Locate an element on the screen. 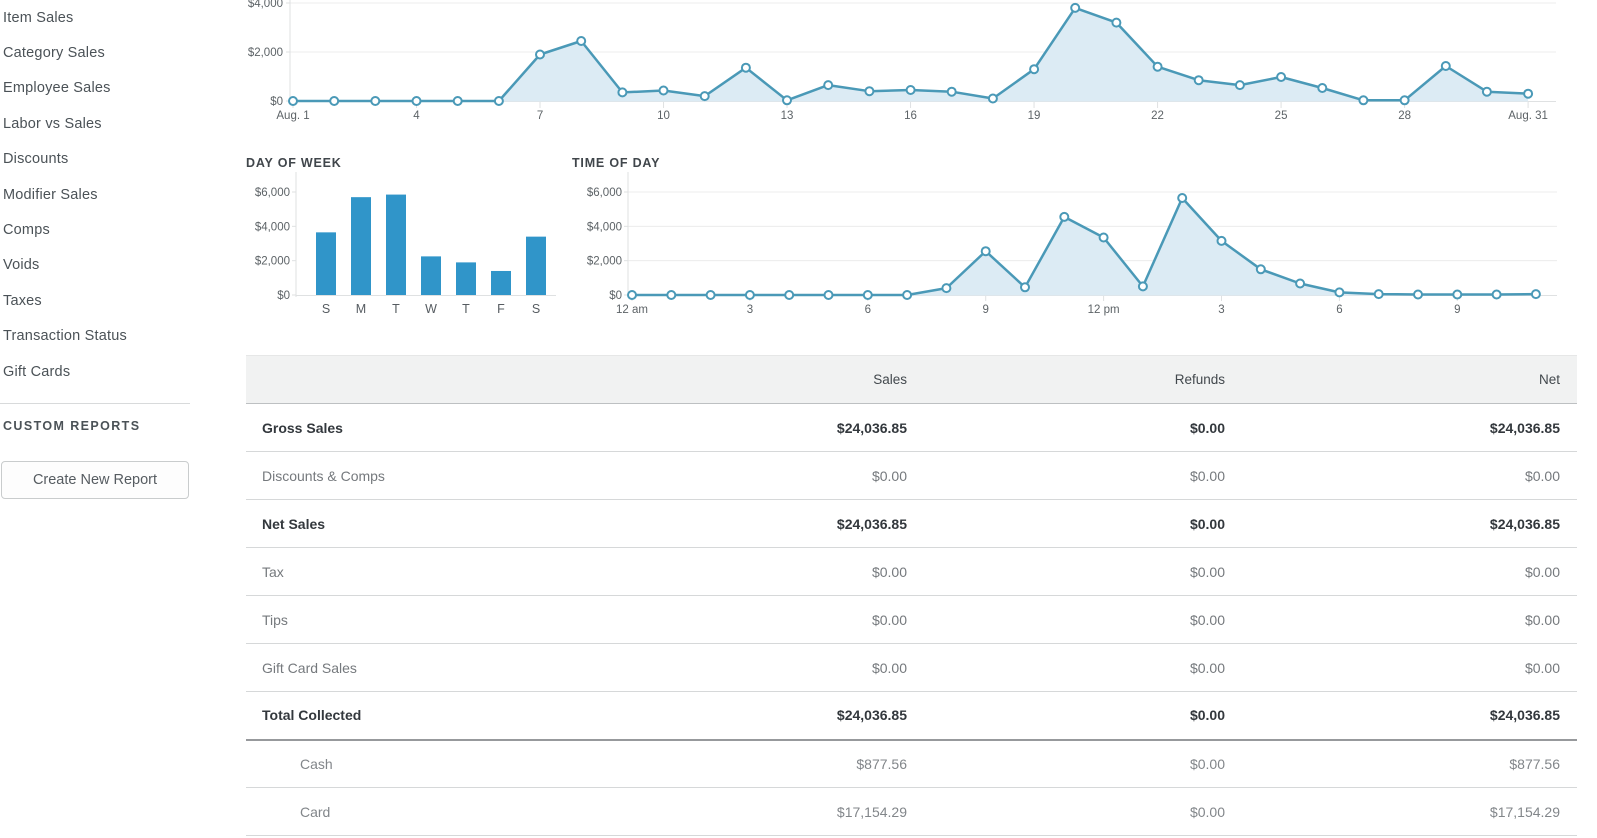 This screenshot has width=1597, height=838. x-axis-label: 19 is located at coordinates (1034, 116).